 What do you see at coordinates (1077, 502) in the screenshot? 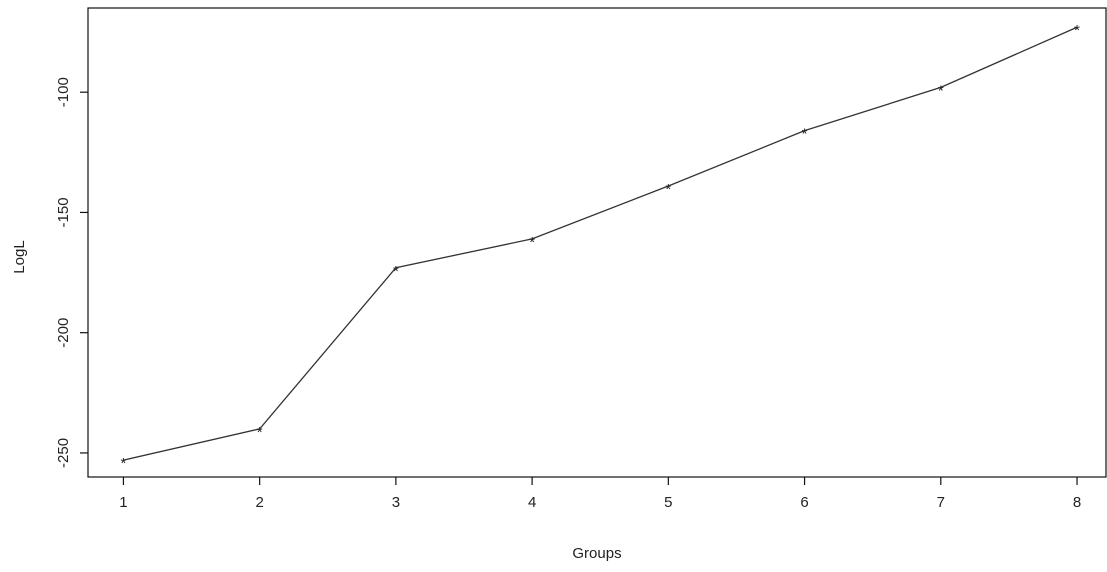
I see `x-tick-label: 8` at bounding box center [1077, 502].